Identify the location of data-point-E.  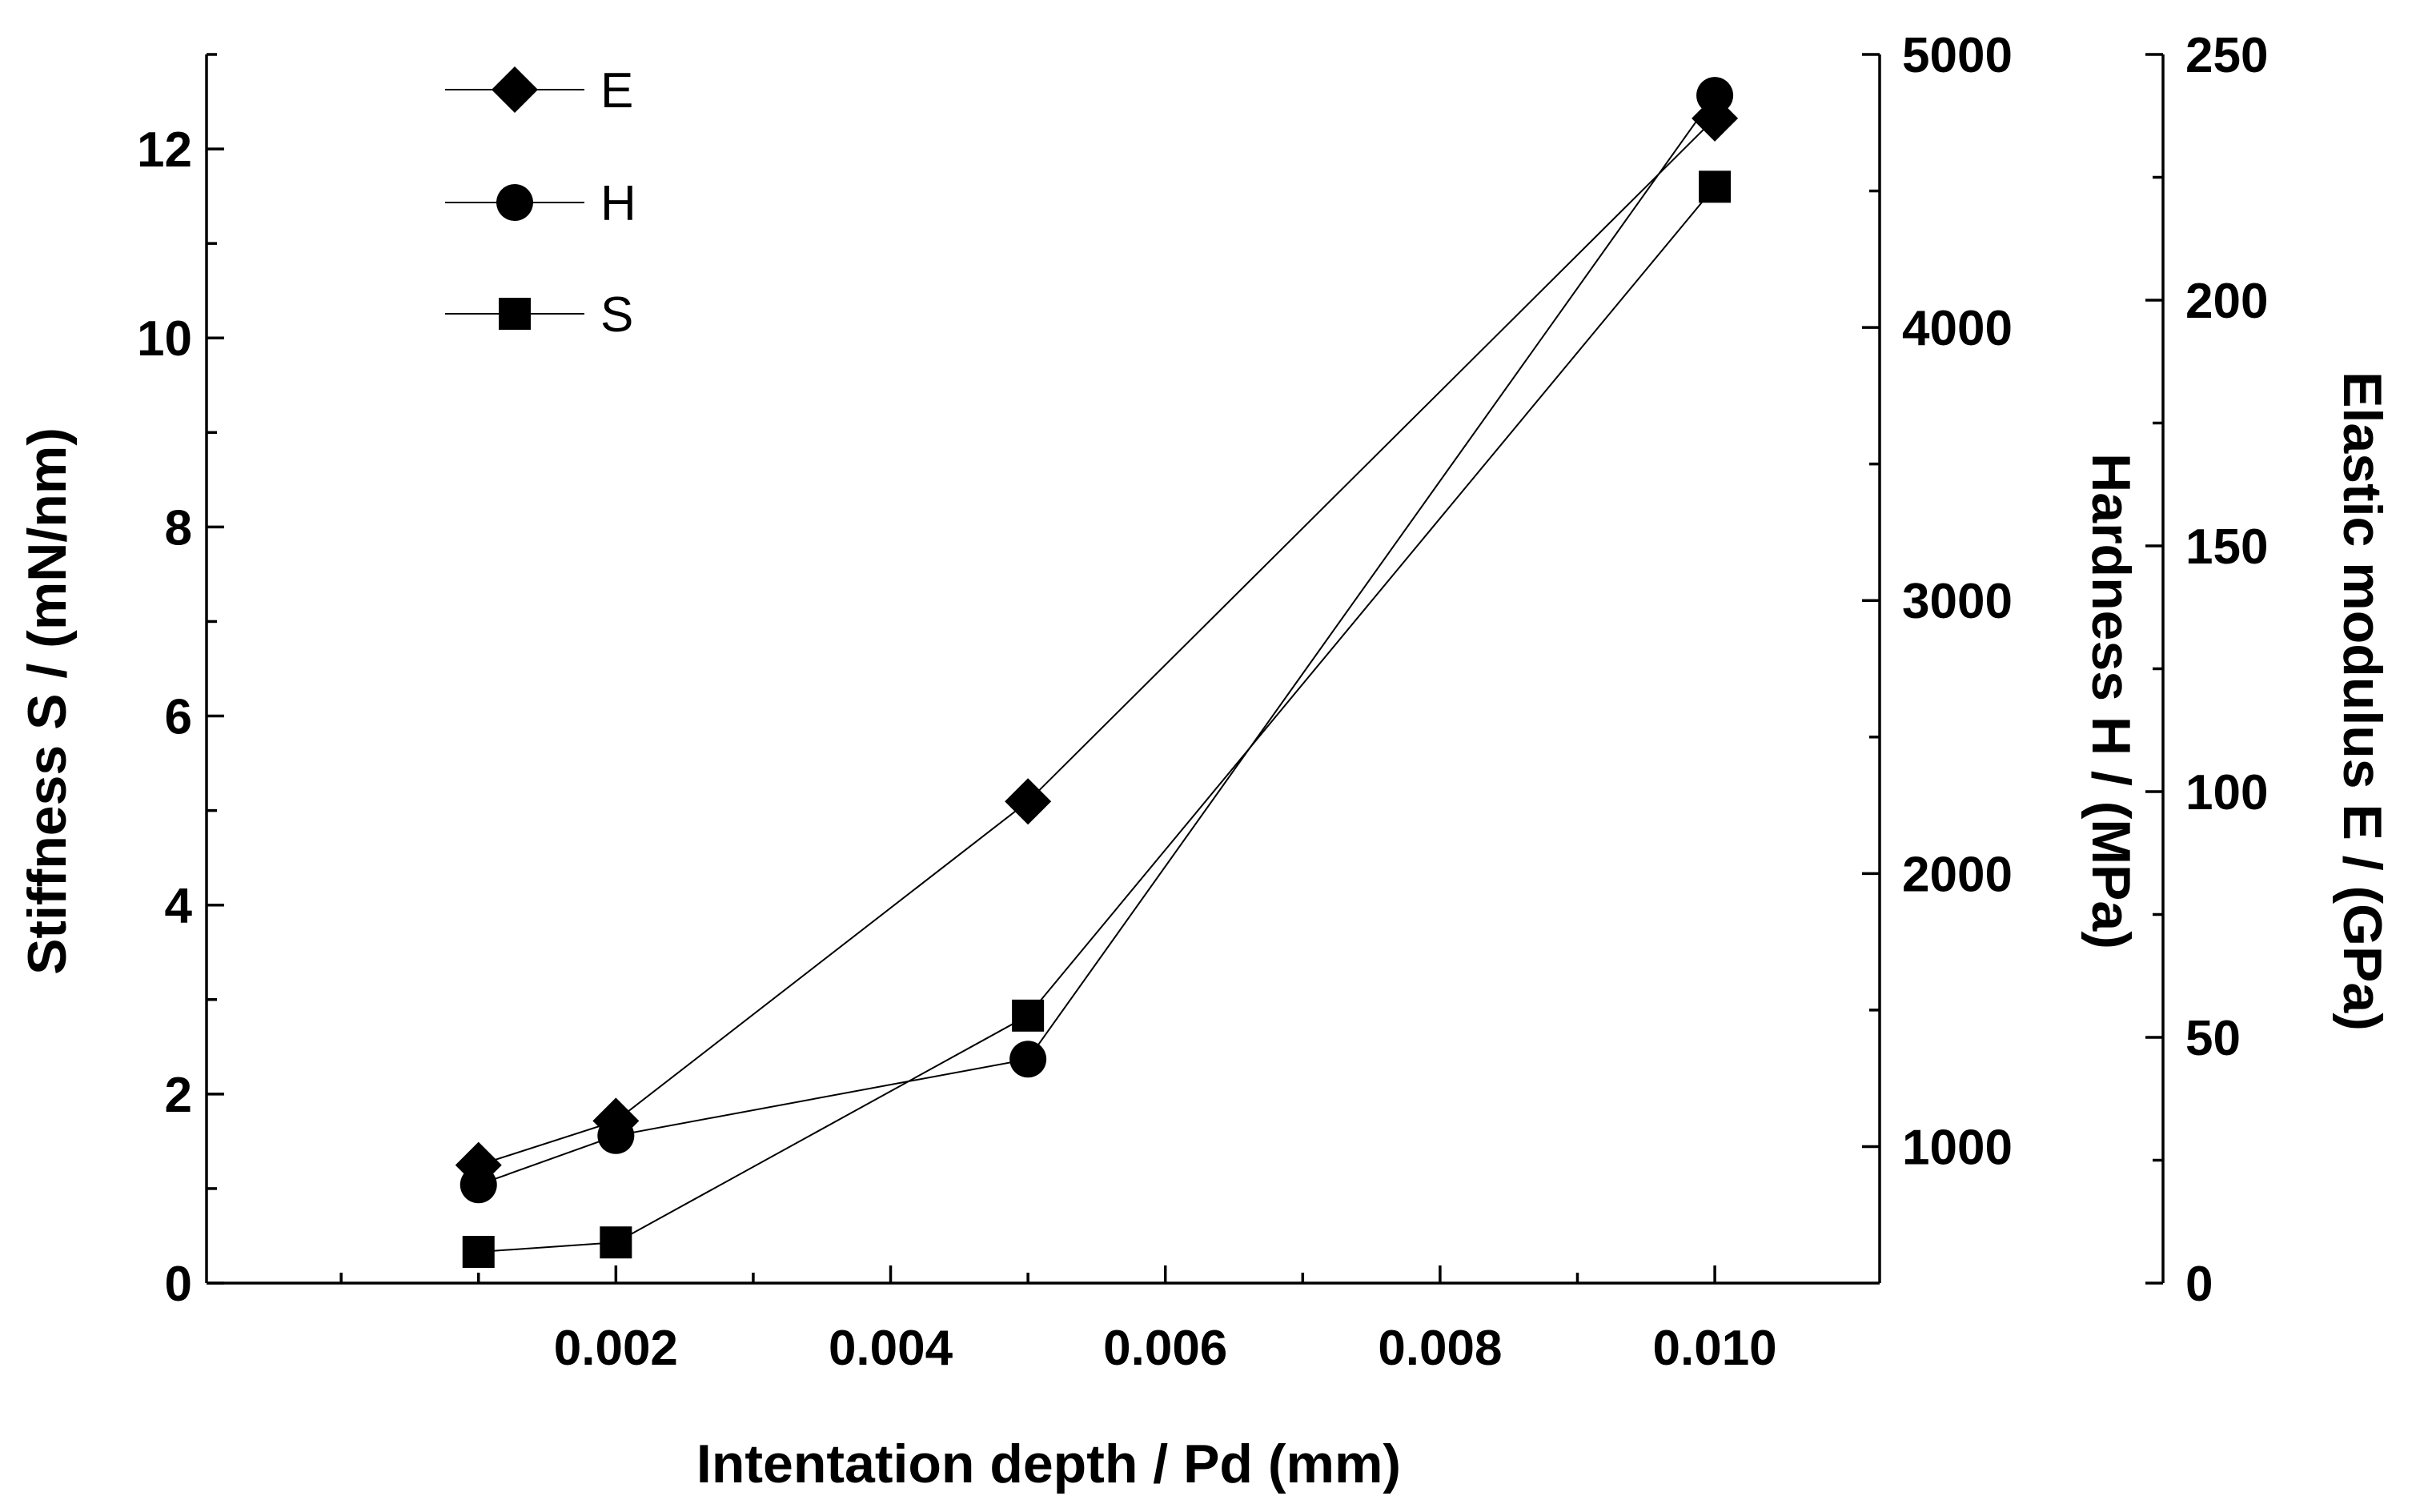
(1028, 802).